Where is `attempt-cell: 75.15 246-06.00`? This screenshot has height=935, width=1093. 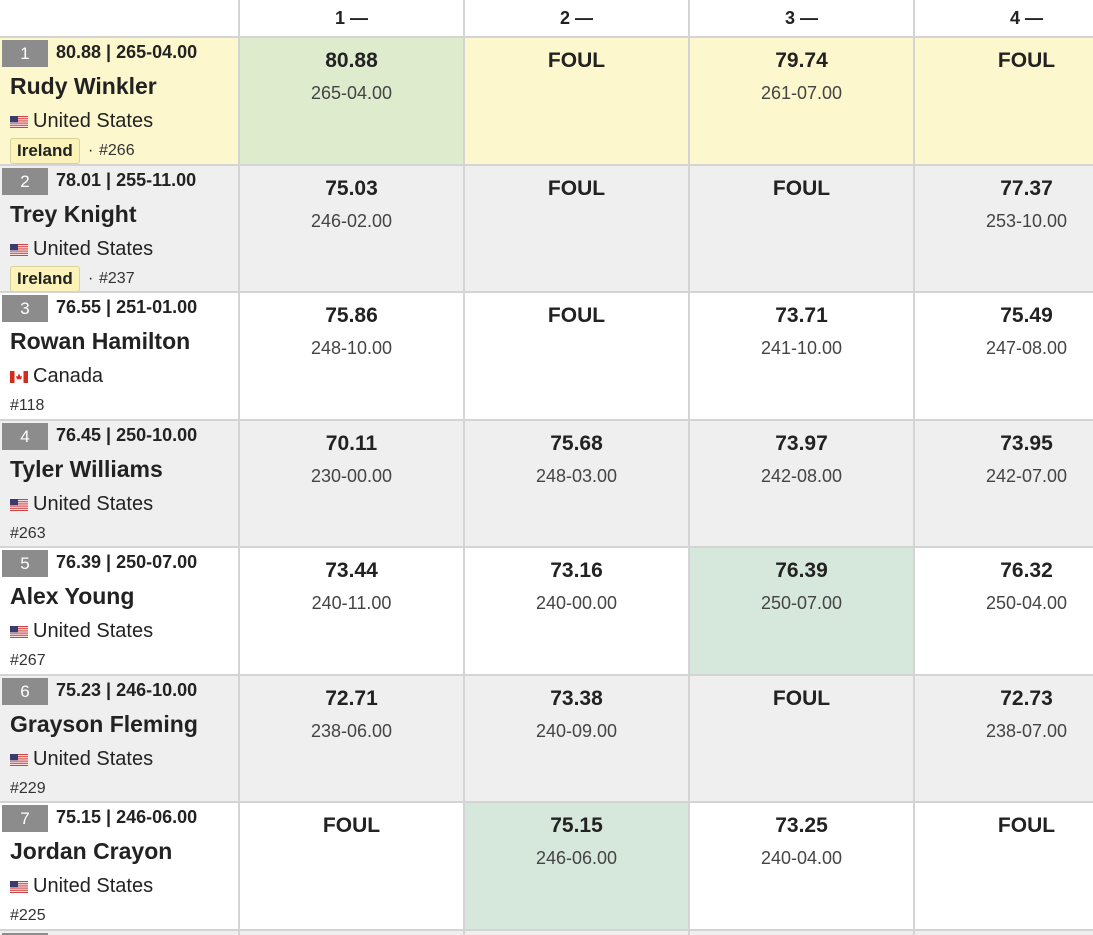
attempt-cell: 75.15 246-06.00 is located at coordinates (576, 866).